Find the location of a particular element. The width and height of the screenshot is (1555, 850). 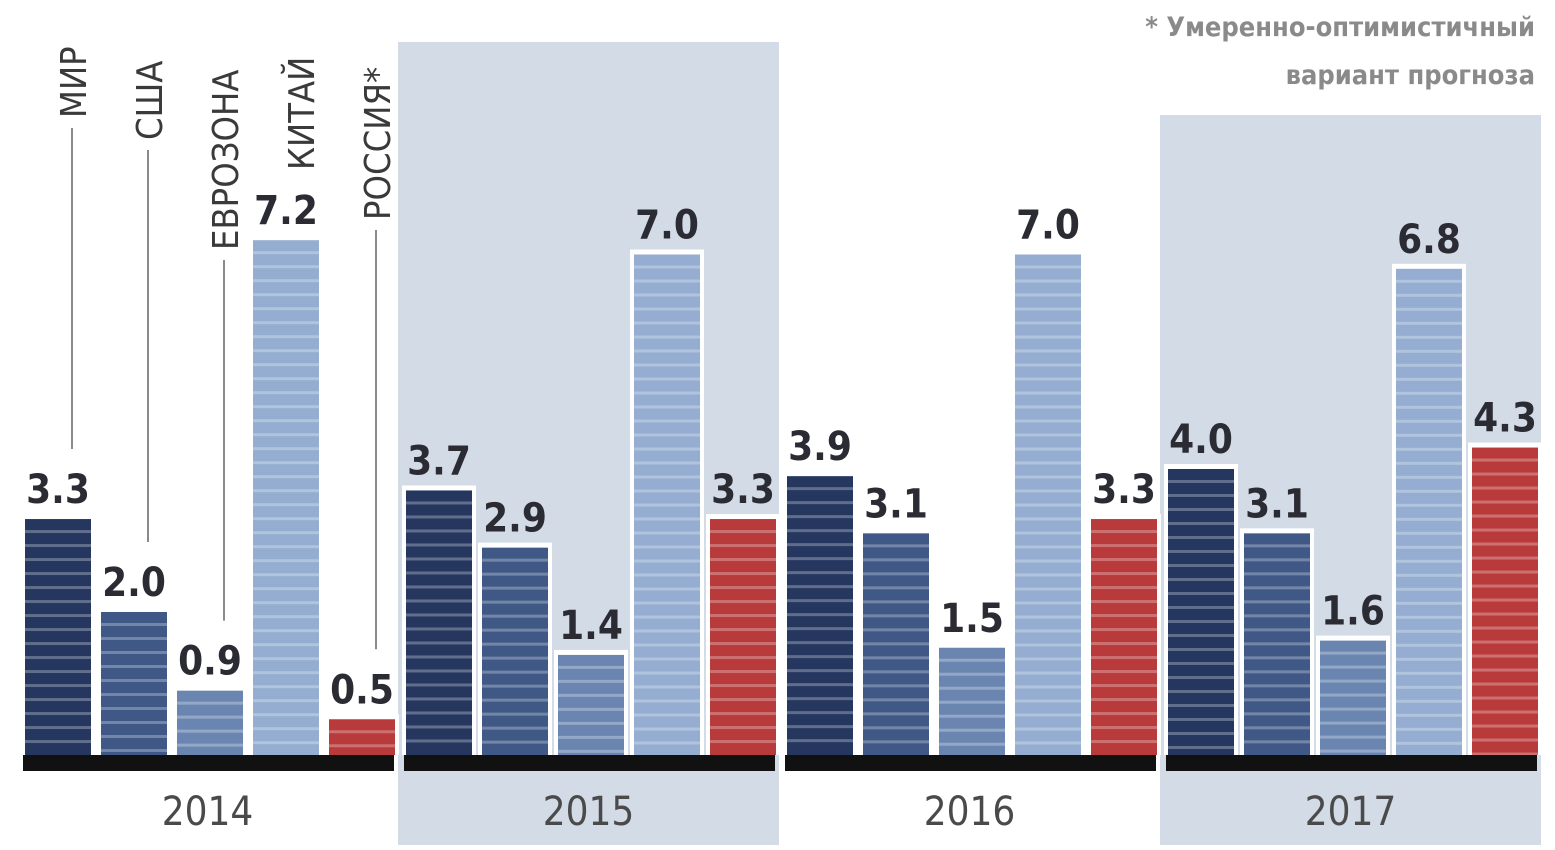

bar-2015-ЕВРОЗОНА is located at coordinates (591, 702).